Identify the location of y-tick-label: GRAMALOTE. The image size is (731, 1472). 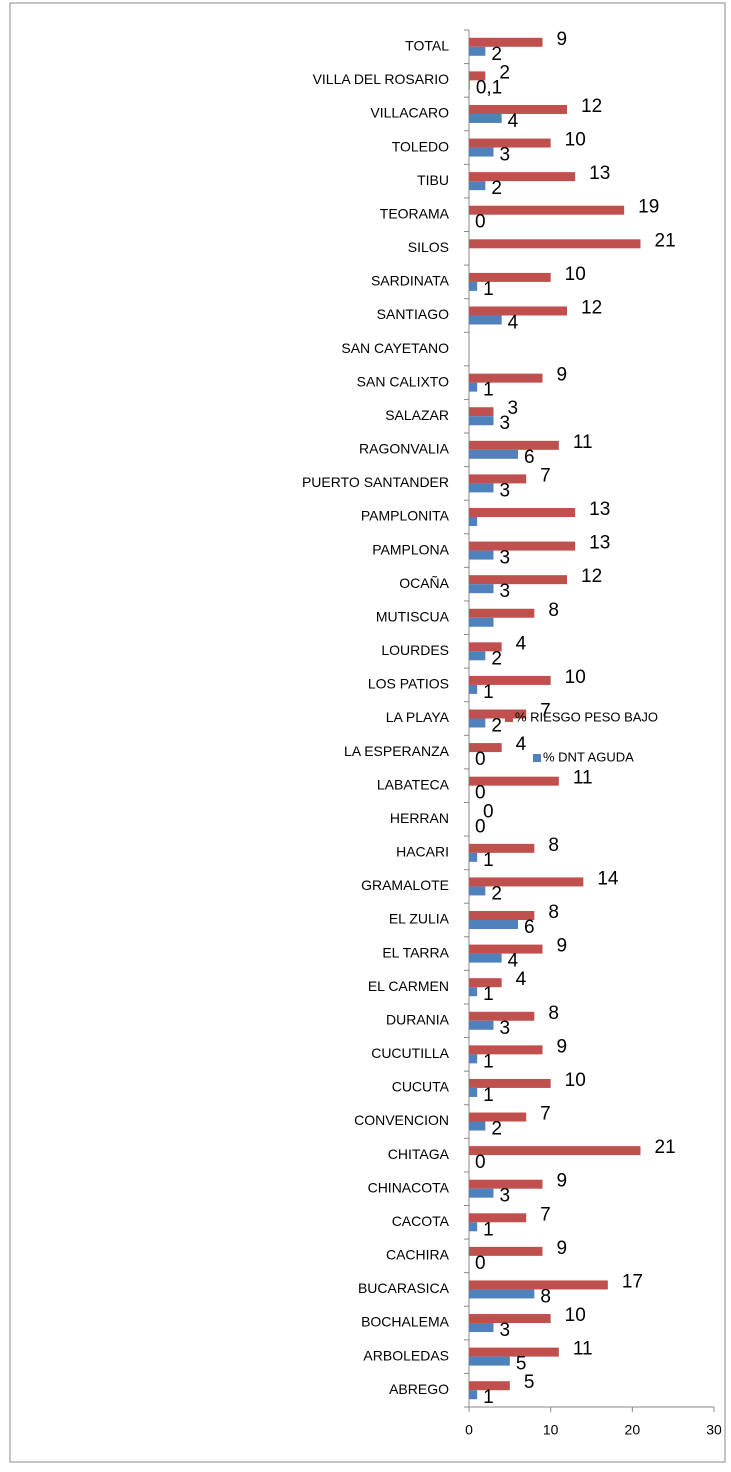
(405, 885).